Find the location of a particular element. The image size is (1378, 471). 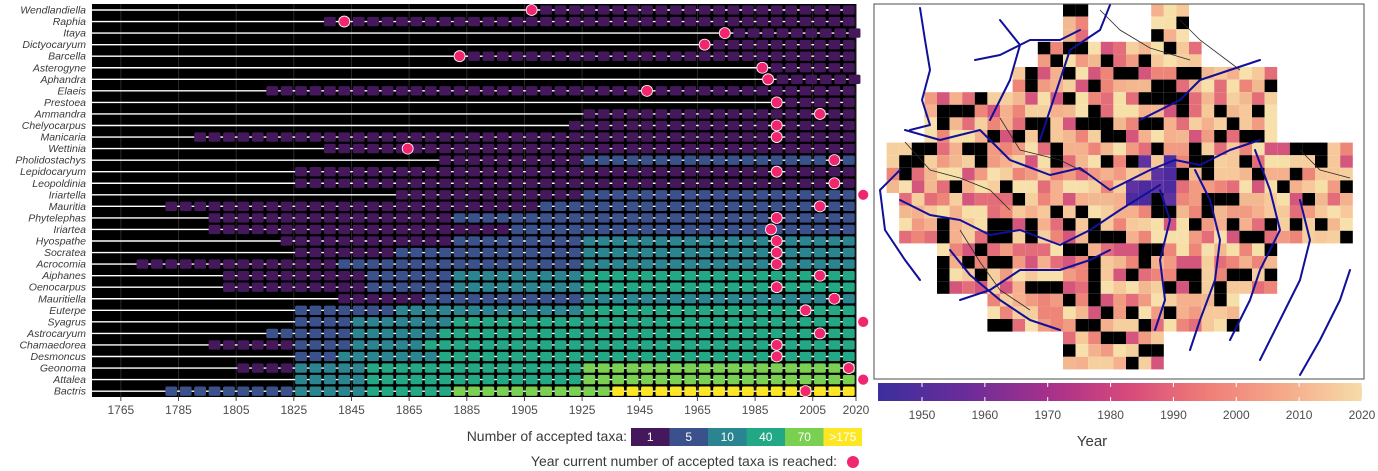

country-border is located at coordinates (1145, 35).